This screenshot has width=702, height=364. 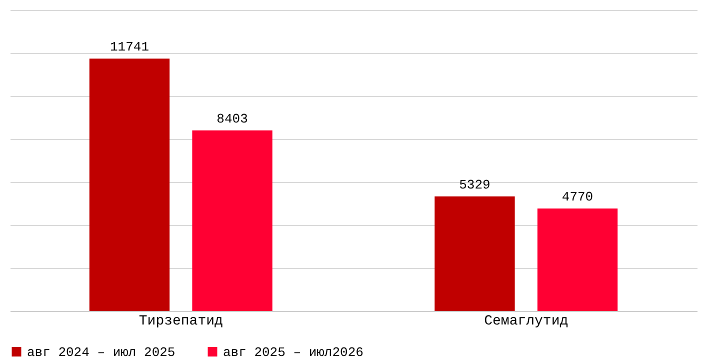 I want to click on legend-label: авг 2024 – июл 2025, so click(x=101, y=352).